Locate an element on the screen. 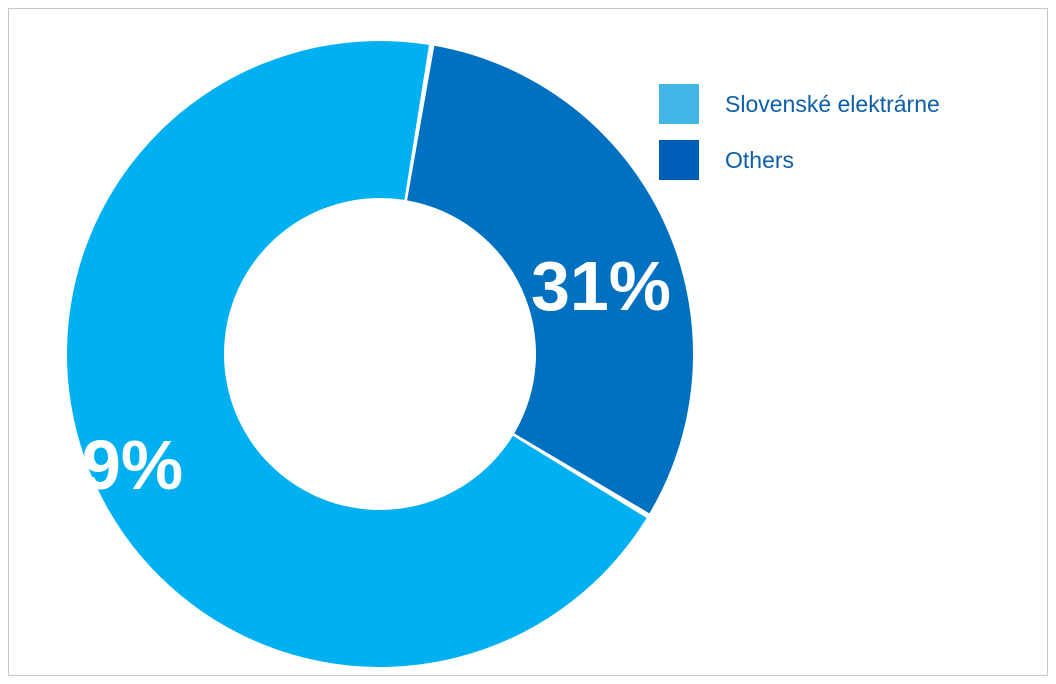 The image size is (1056, 684). value-label-others: 31% is located at coordinates (601, 286).